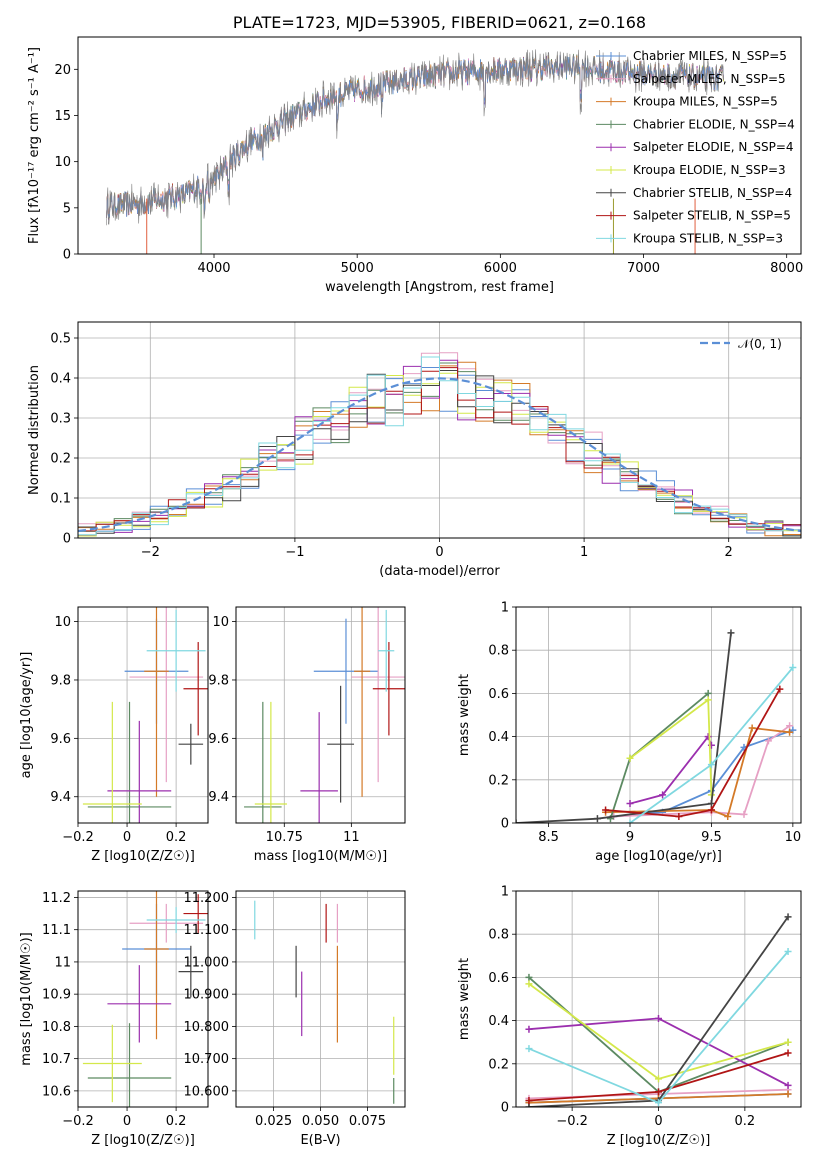 The image size is (819, 1170). Describe the element at coordinates (708, 238) in the screenshot. I see `legend-label: Kroupa STELIB, N_SSP=3` at that location.